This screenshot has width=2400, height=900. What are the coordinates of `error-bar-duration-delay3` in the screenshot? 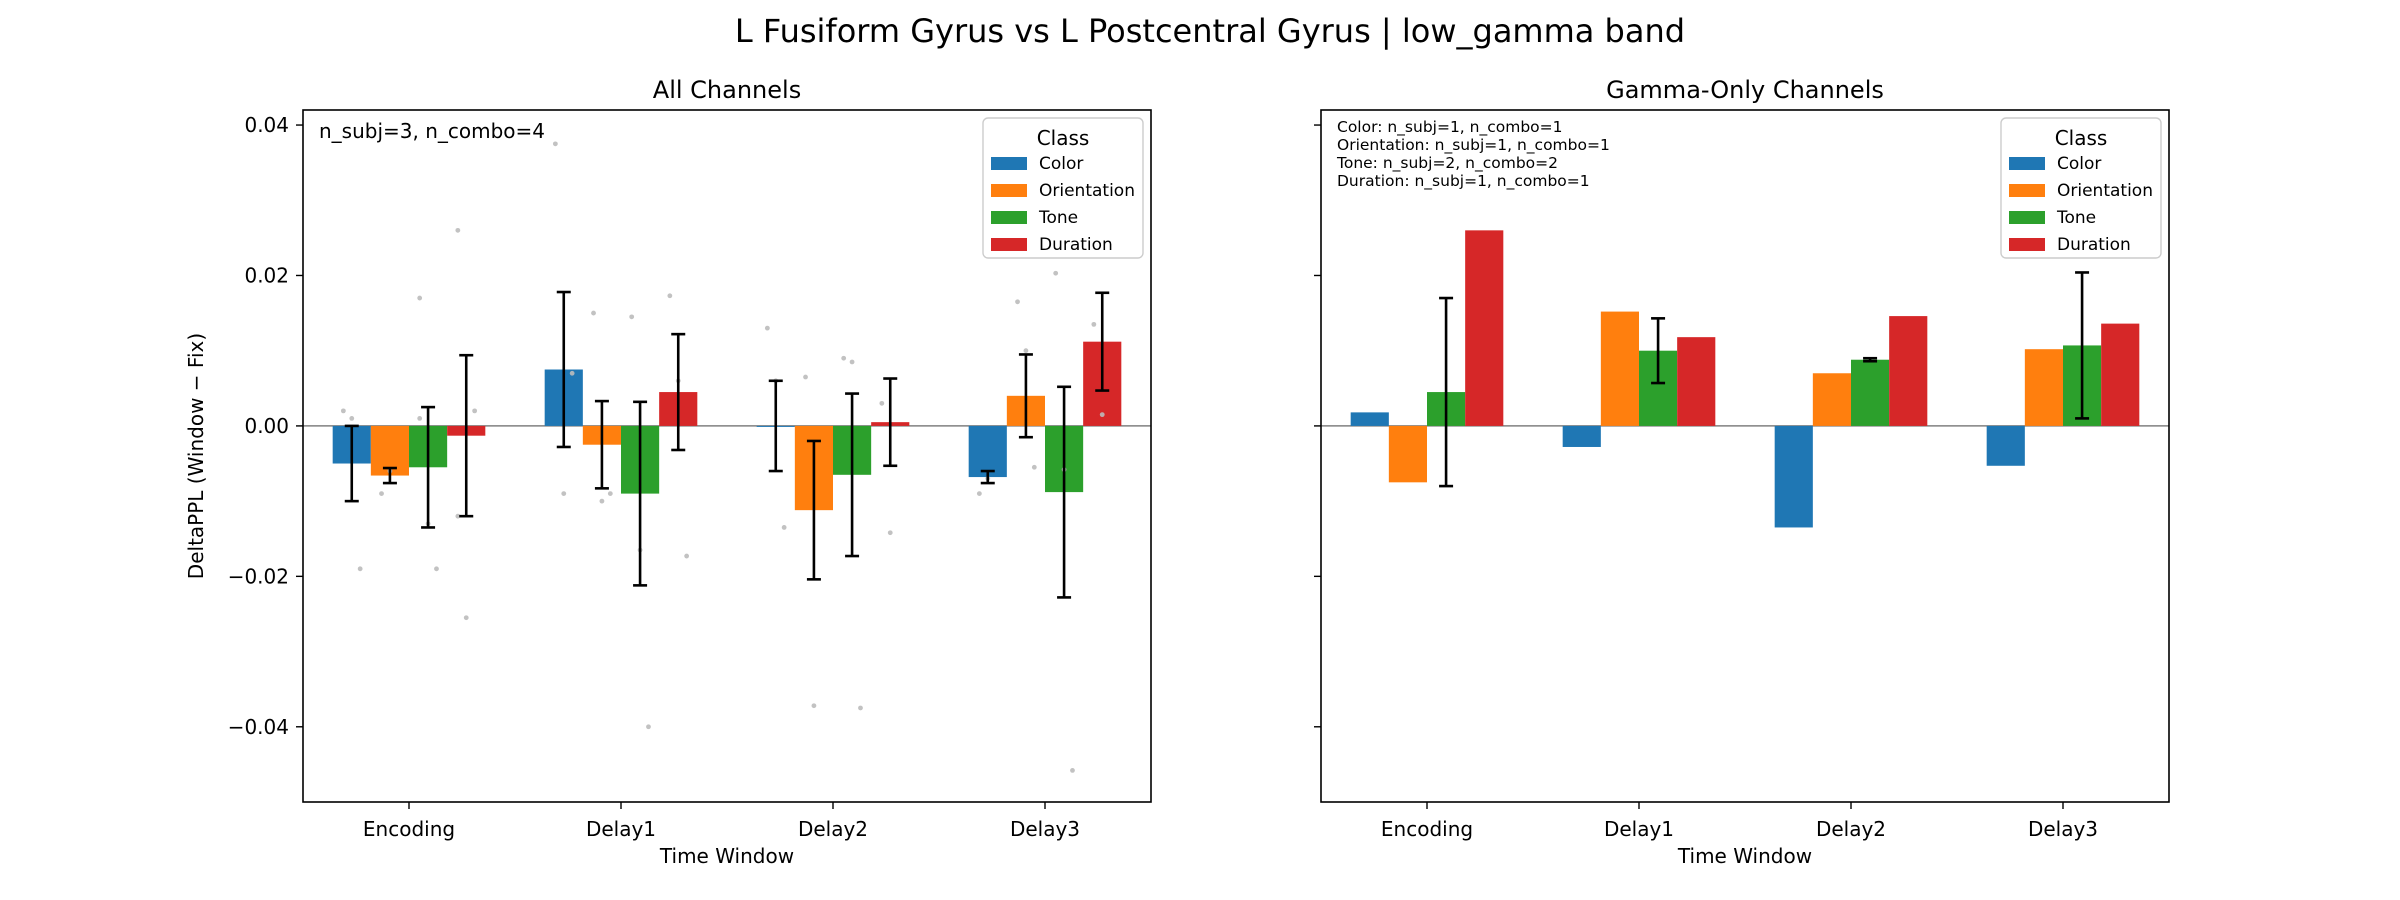 It's located at (1102, 341).